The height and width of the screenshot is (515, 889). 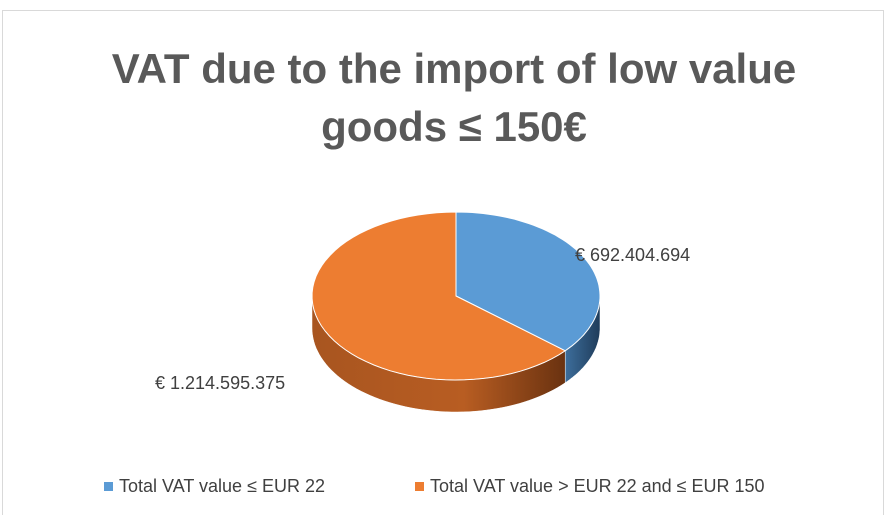 I want to click on legend-label: Total VAT value ≤ EUR 22, so click(x=222, y=486).